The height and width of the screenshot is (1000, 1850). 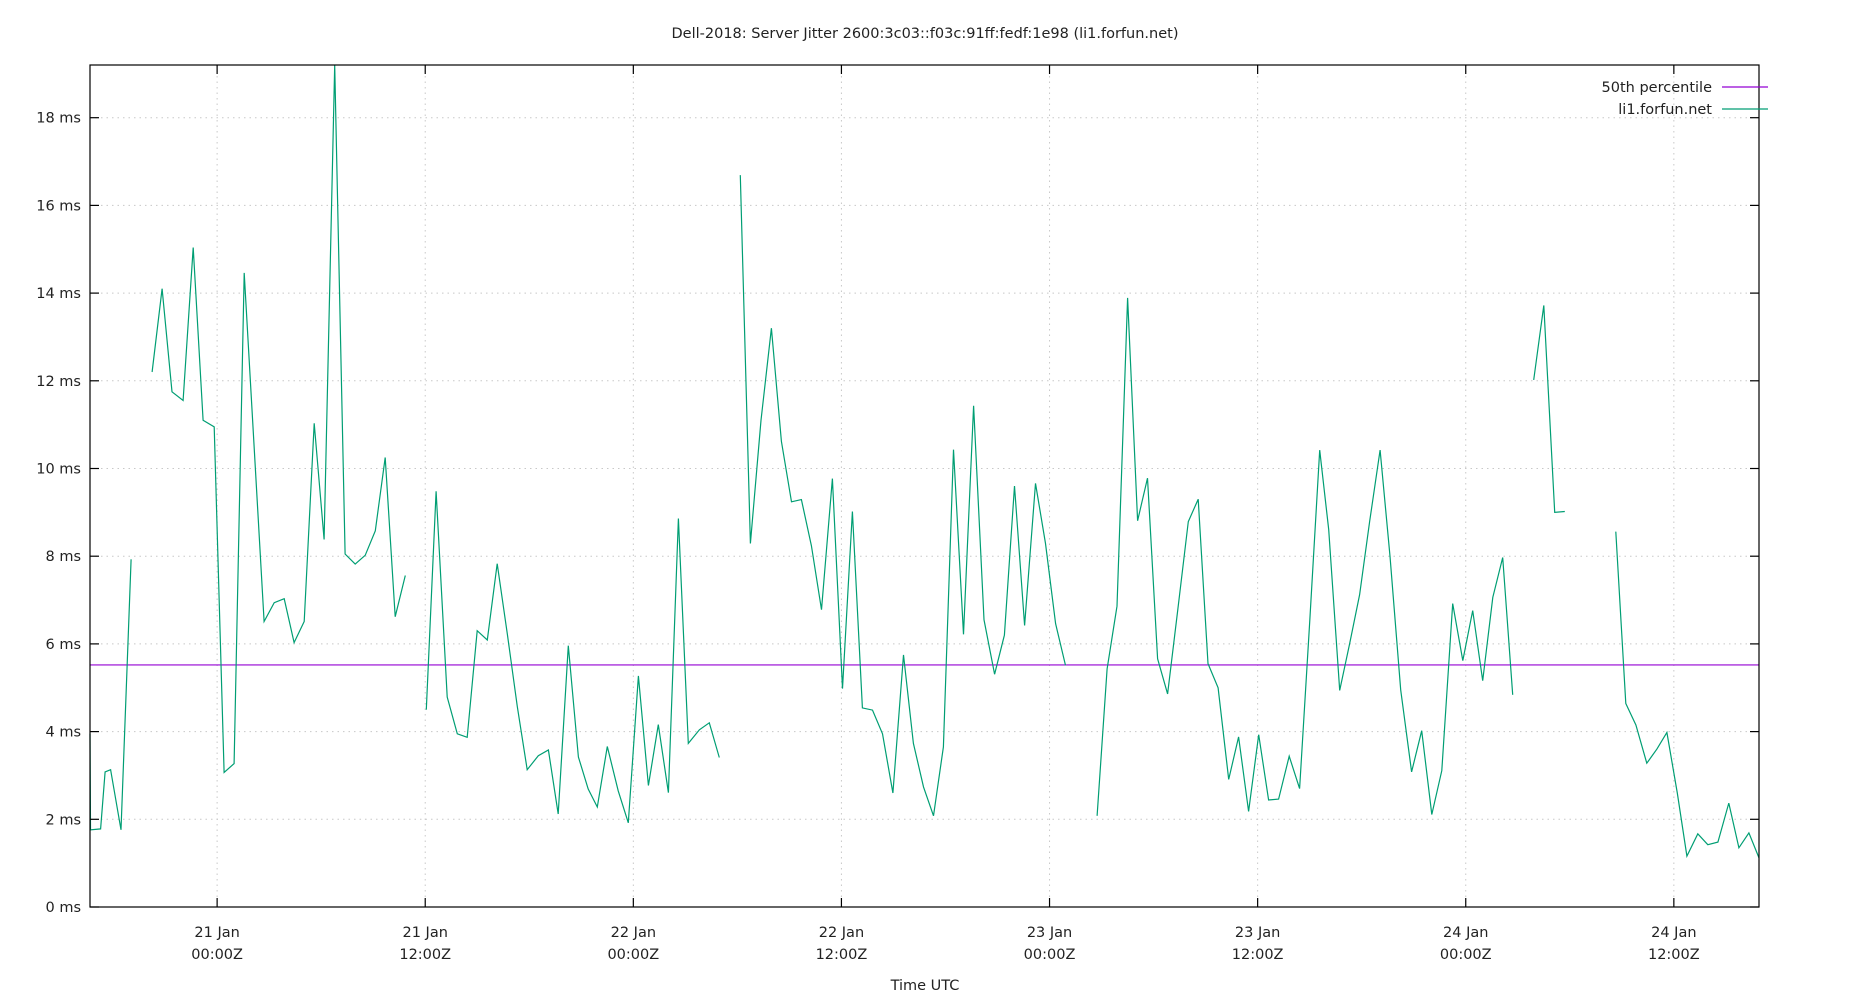 I want to click on y-tick-label: 4 ms, so click(x=63, y=733).